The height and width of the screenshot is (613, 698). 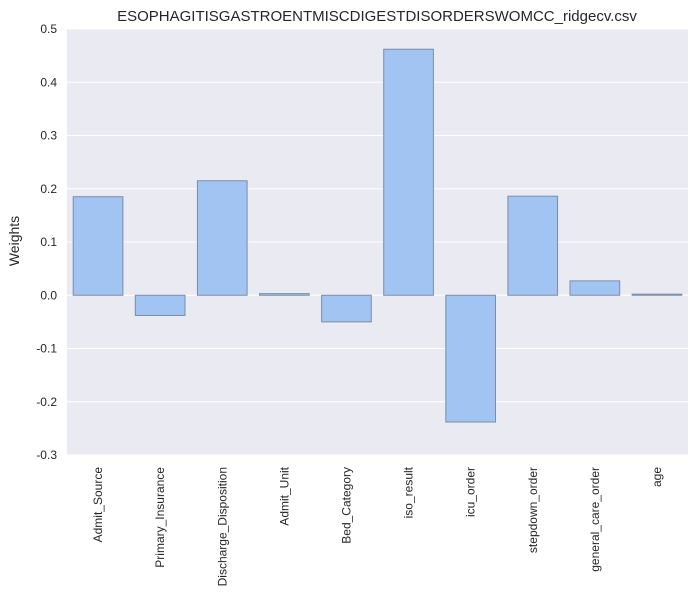 What do you see at coordinates (533, 245) in the screenshot?
I see `bar-stepdown-order` at bounding box center [533, 245].